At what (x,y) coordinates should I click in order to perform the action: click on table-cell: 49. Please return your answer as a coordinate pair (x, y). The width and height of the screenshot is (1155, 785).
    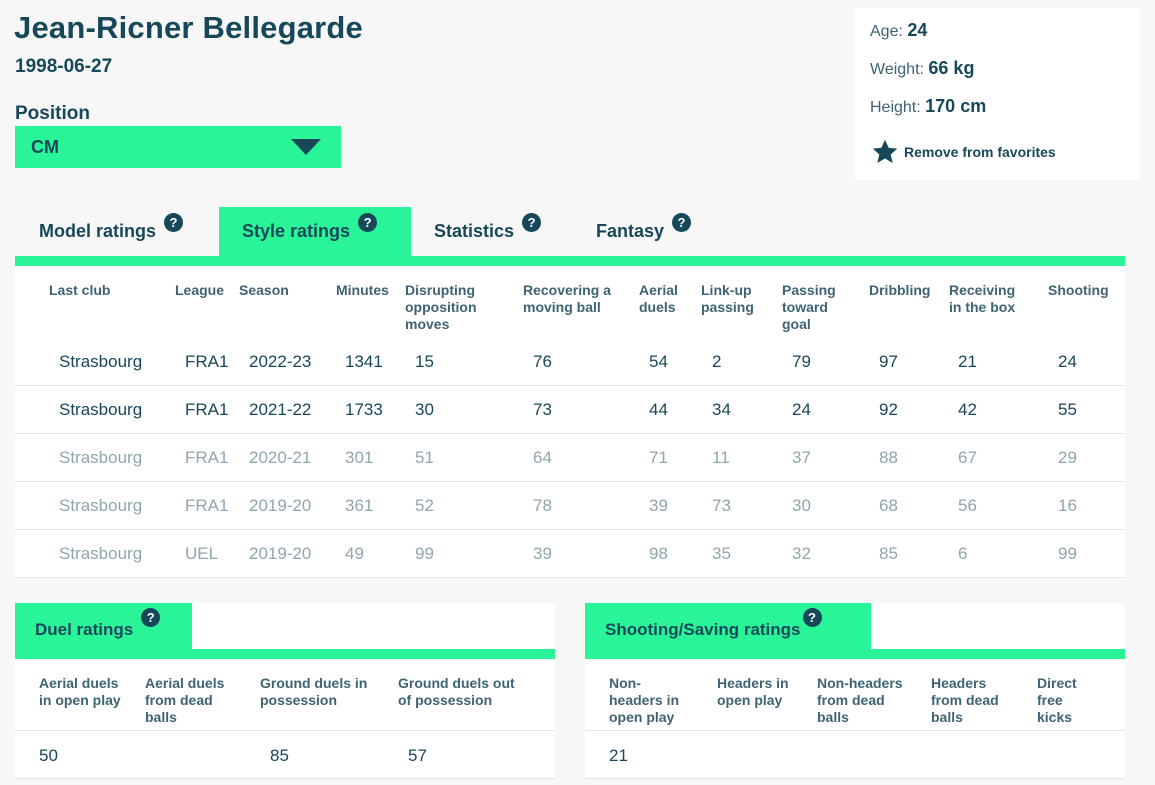
    Looking at the image, I should click on (354, 553).